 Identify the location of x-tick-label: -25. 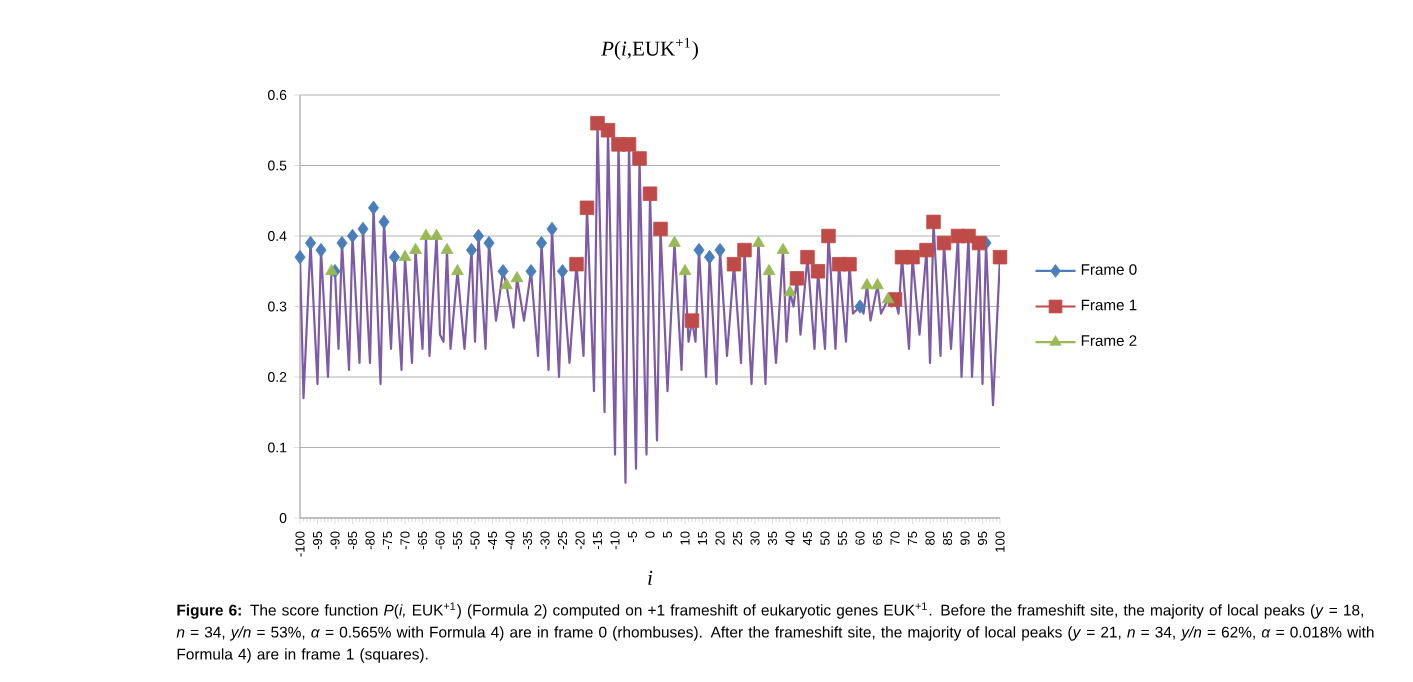
(562, 540).